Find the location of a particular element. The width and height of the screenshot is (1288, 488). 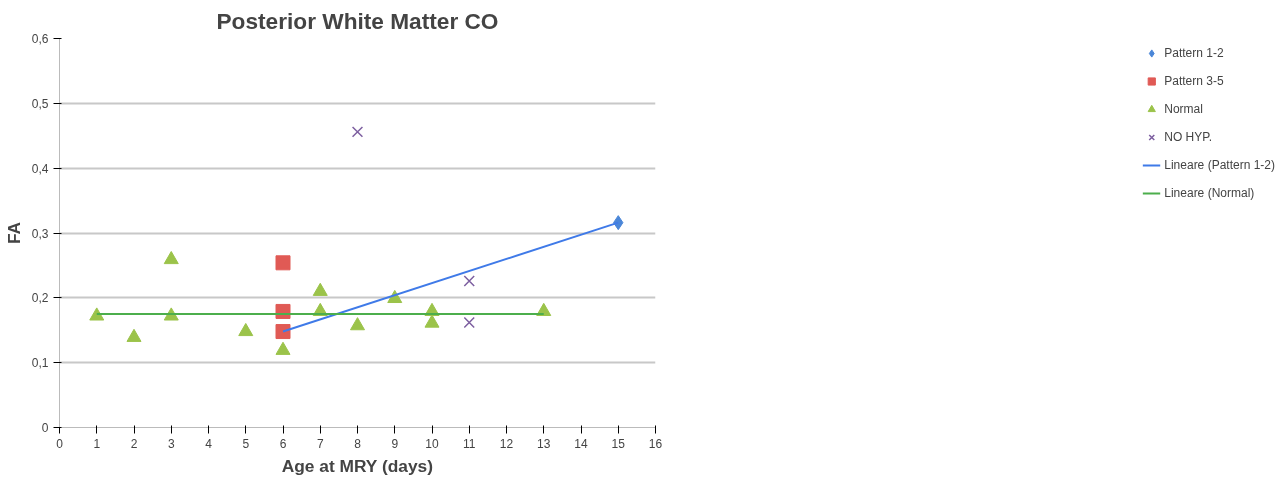

x-tick-label: 7 is located at coordinates (320, 443).